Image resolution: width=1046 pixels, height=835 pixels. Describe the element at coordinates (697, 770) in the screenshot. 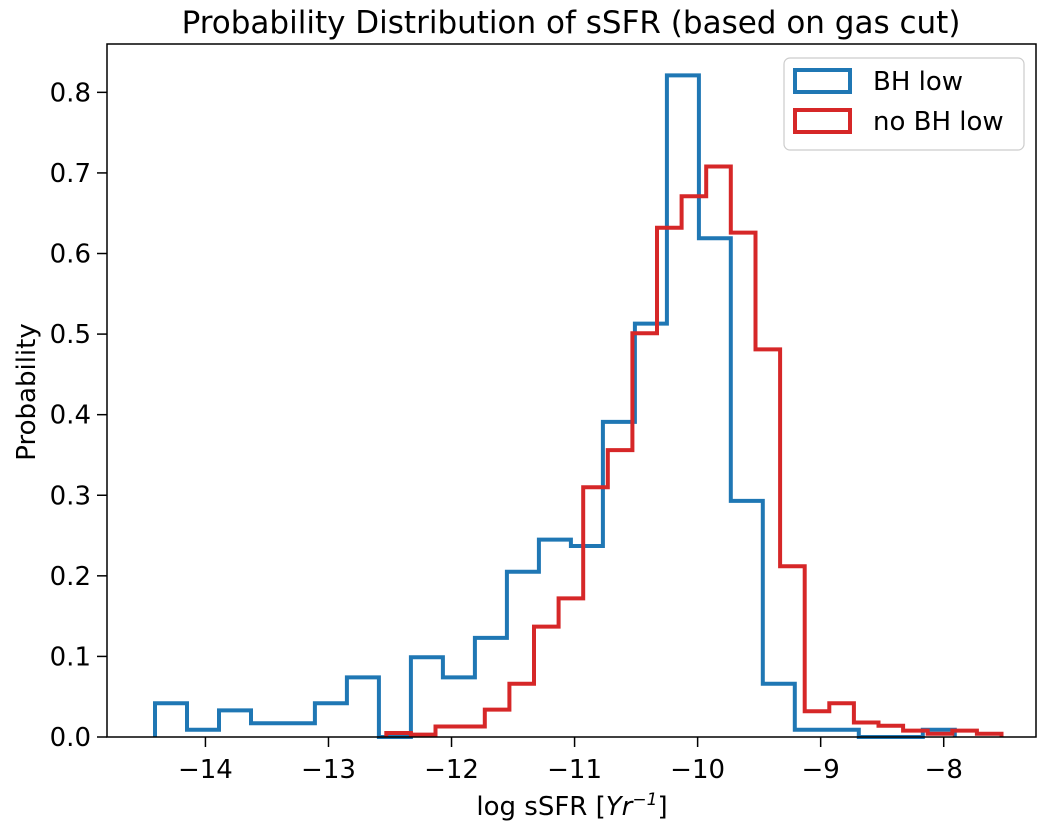

I see `x-tick-label: −10` at that location.